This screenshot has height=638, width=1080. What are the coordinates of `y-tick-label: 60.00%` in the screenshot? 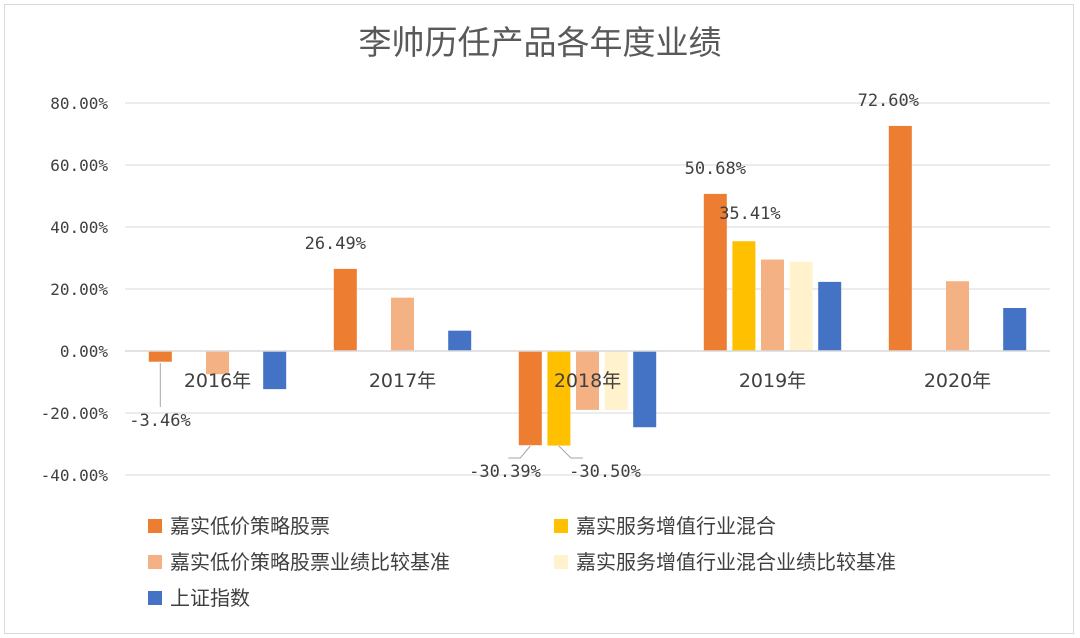 It's located at (79, 165).